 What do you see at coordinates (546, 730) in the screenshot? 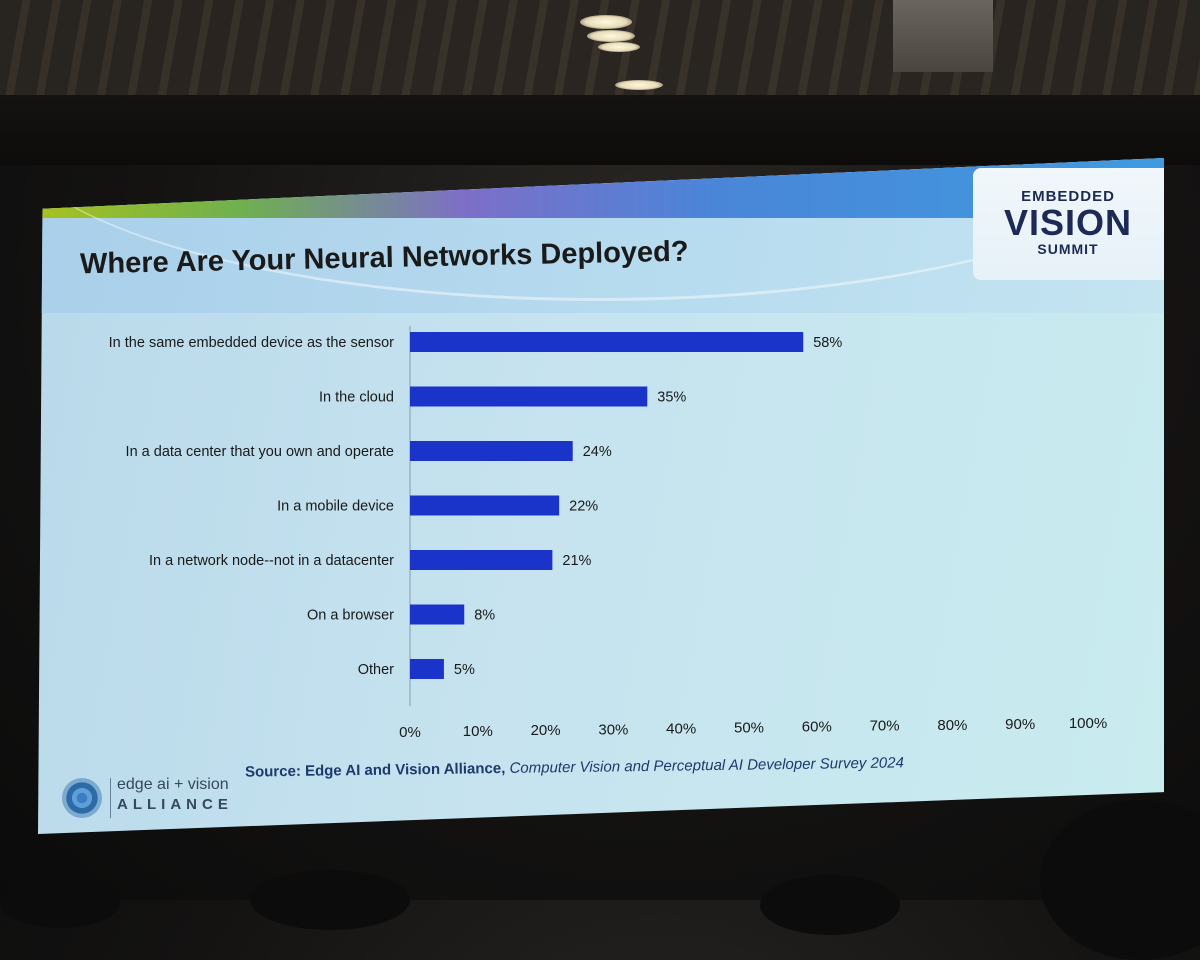
I see `x-tick-label: 20%` at bounding box center [546, 730].